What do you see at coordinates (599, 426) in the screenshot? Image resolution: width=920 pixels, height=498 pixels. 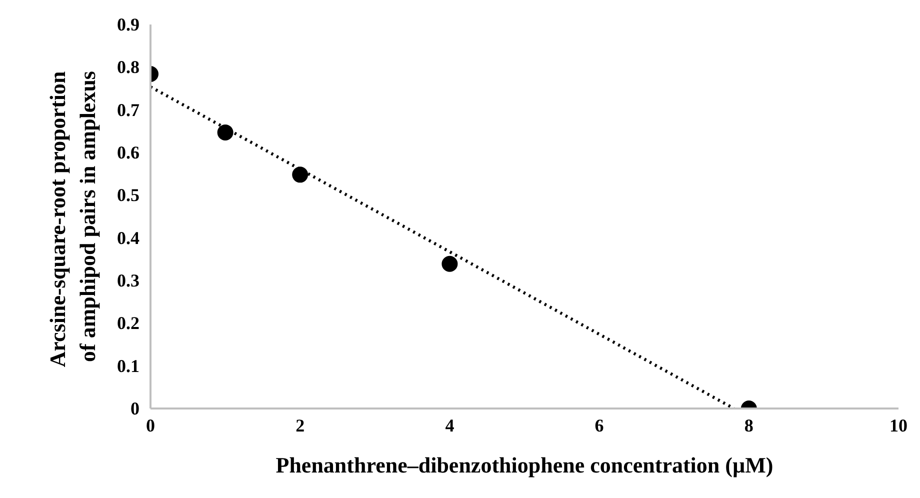 I see `x-tick-label: 6` at bounding box center [599, 426].